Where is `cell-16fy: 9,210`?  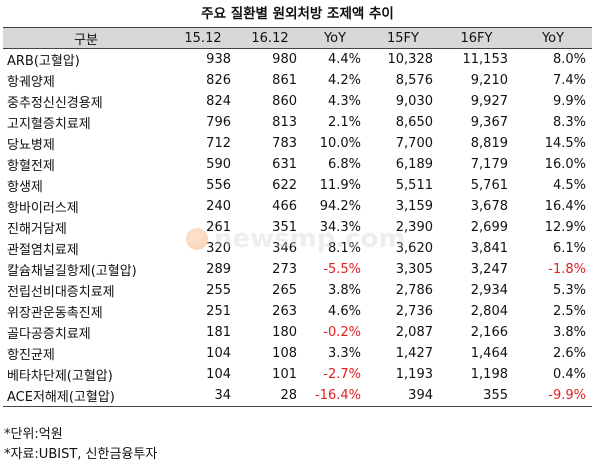 cell-16fy: 9,210 is located at coordinates (489, 80).